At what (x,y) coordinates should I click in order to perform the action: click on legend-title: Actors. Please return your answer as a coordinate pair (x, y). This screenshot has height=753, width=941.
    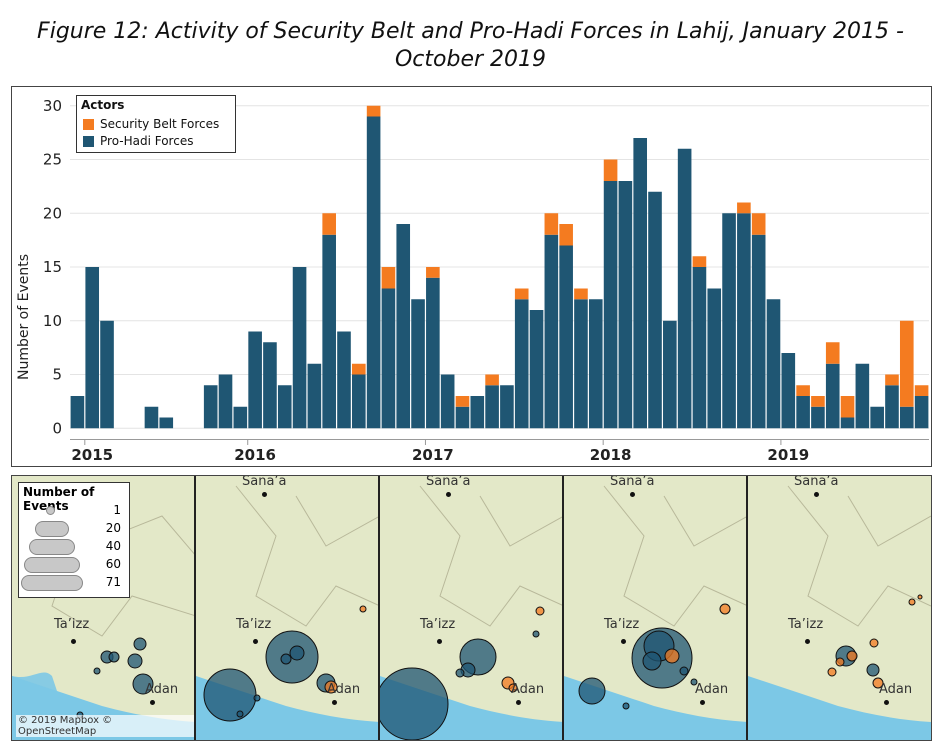
    Looking at the image, I should click on (103, 105).